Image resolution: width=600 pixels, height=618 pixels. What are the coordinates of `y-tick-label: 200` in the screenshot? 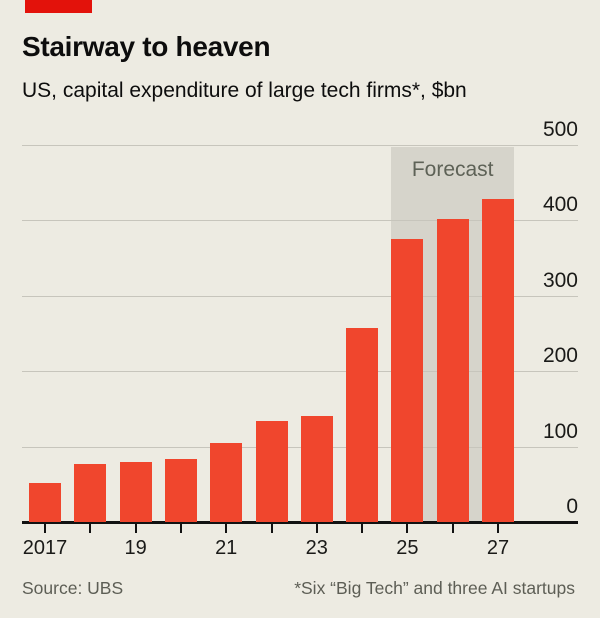 It's located at (560, 356).